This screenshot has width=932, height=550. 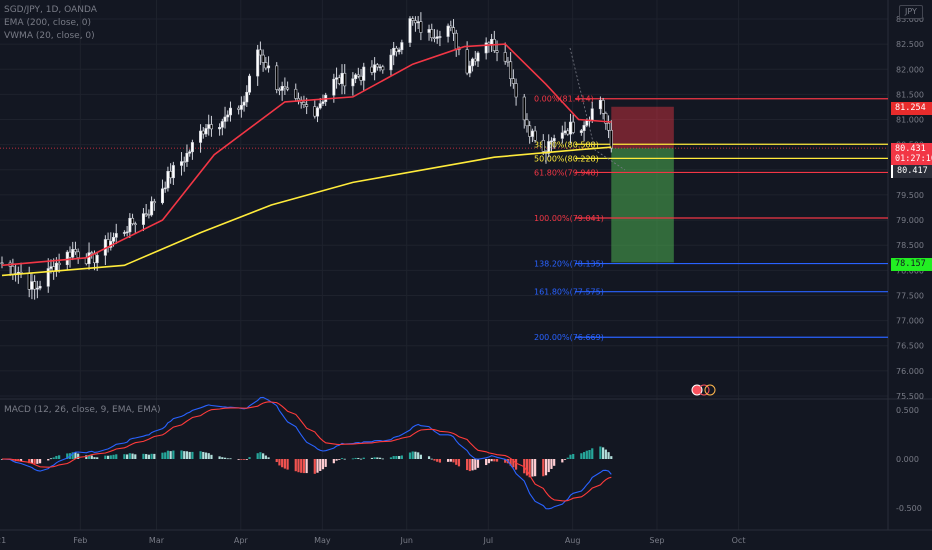 What do you see at coordinates (911, 149) in the screenshot?
I see `price-tag-last: 80.431` at bounding box center [911, 149].